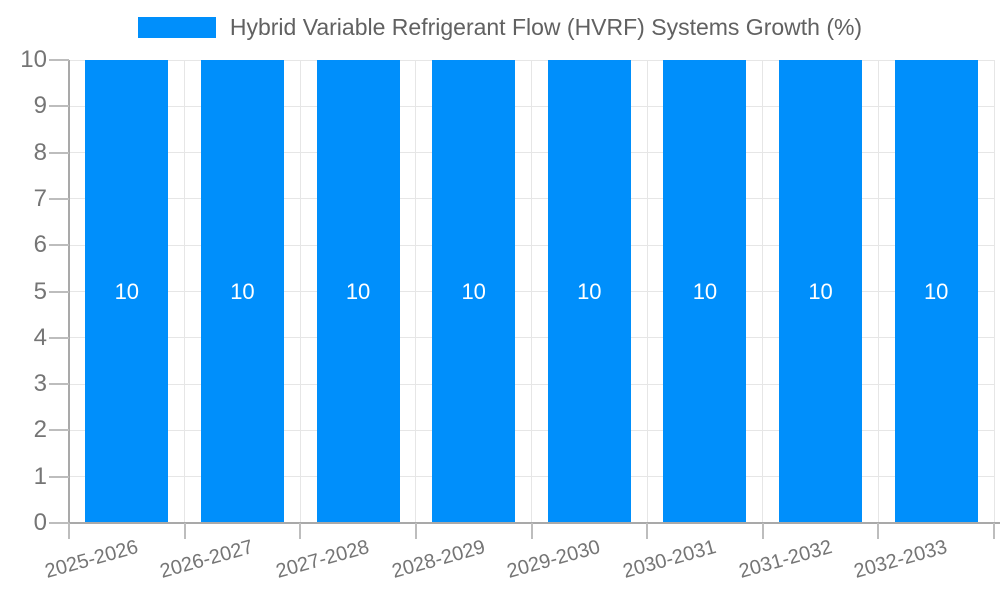 The height and width of the screenshot is (600, 1000). I want to click on y-tick-label: 1, so click(40, 476).